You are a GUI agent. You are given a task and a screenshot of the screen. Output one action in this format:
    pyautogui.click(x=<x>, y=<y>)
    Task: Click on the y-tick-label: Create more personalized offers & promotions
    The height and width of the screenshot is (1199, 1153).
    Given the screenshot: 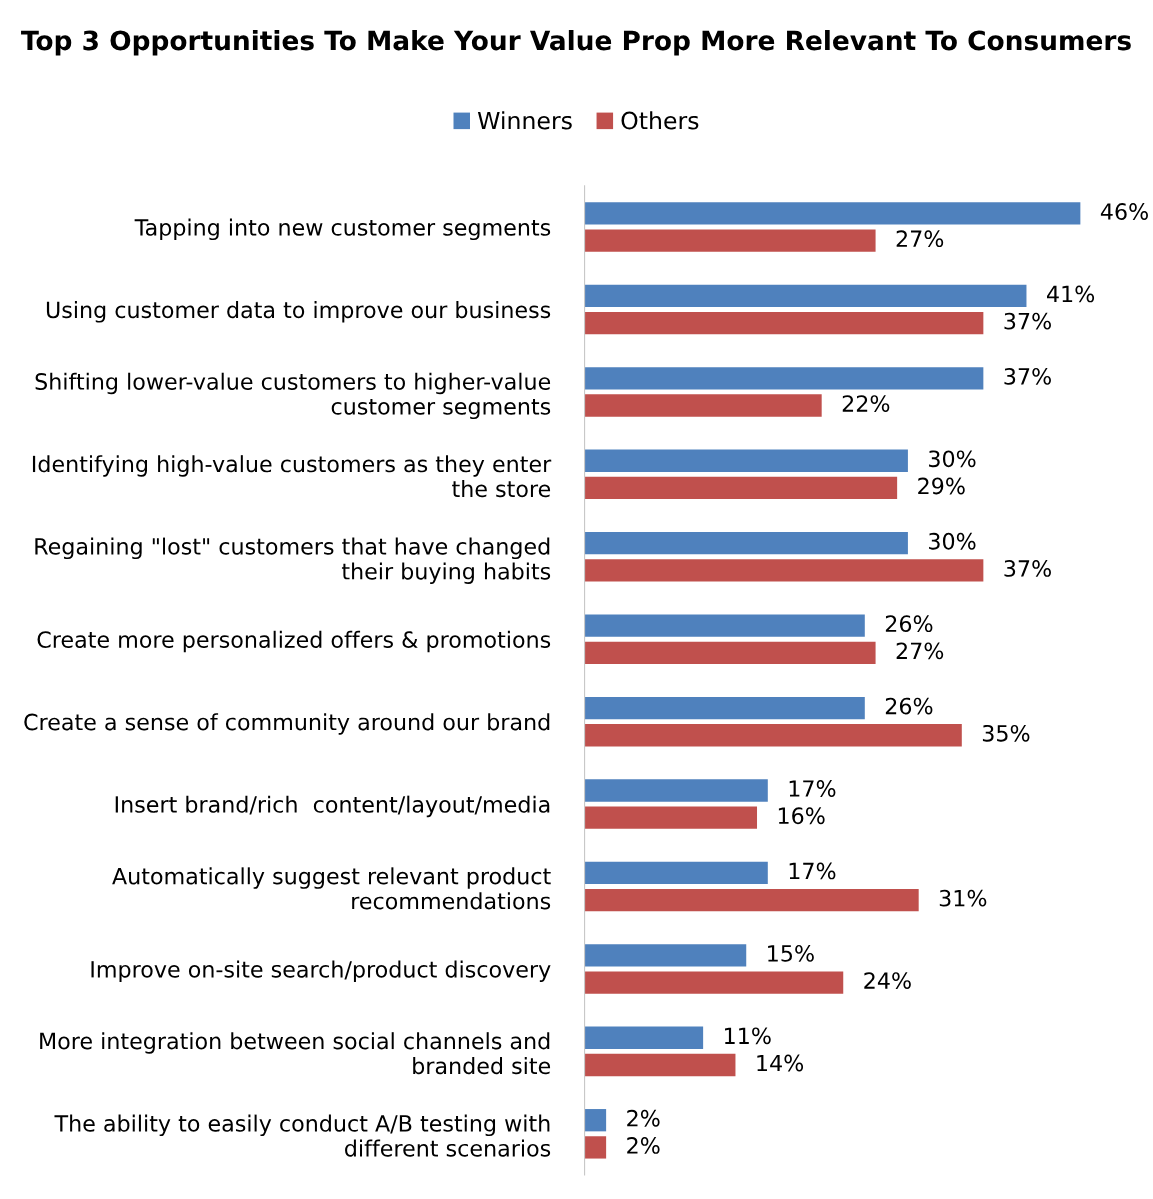 What is the action you would take?
    pyautogui.click(x=294, y=641)
    